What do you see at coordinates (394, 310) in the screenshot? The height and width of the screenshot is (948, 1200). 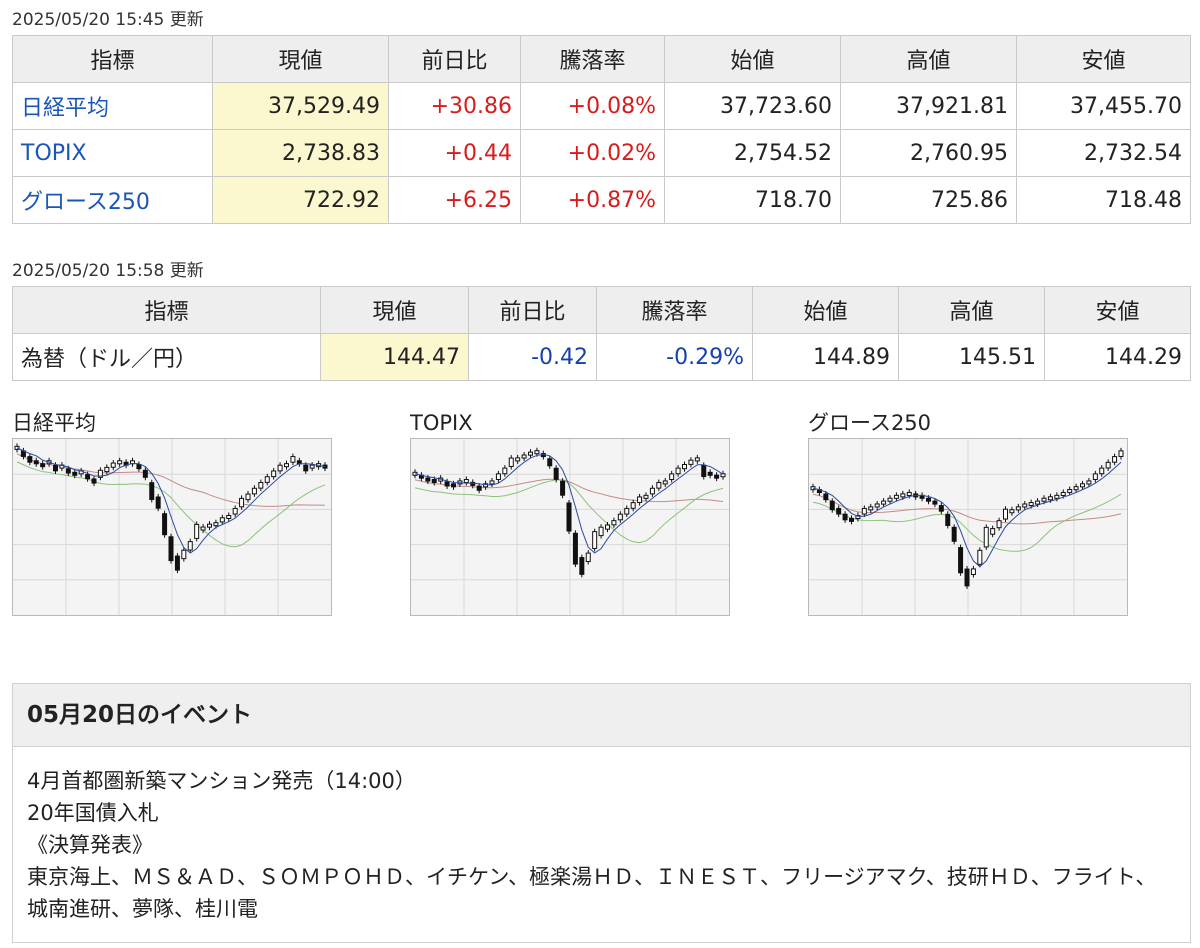 I see `header-current: 現値` at bounding box center [394, 310].